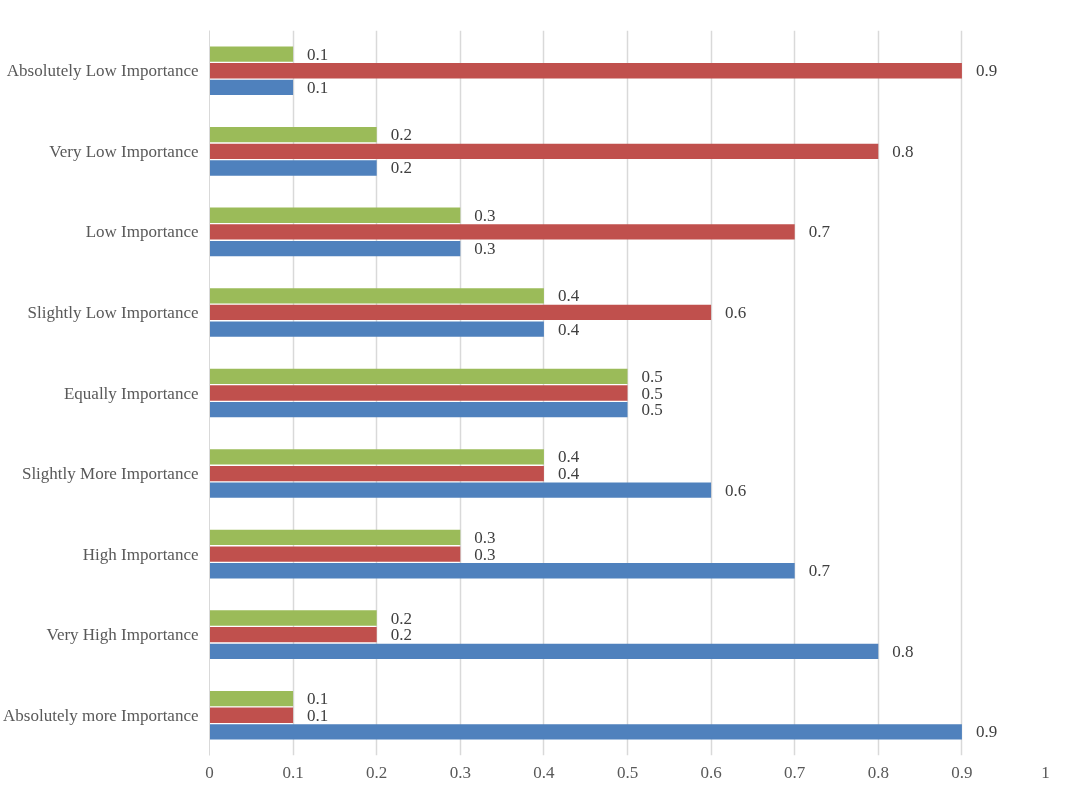 This screenshot has width=1079, height=785. Describe the element at coordinates (627, 772) in the screenshot. I see `x-tick-label: 0.5` at that location.